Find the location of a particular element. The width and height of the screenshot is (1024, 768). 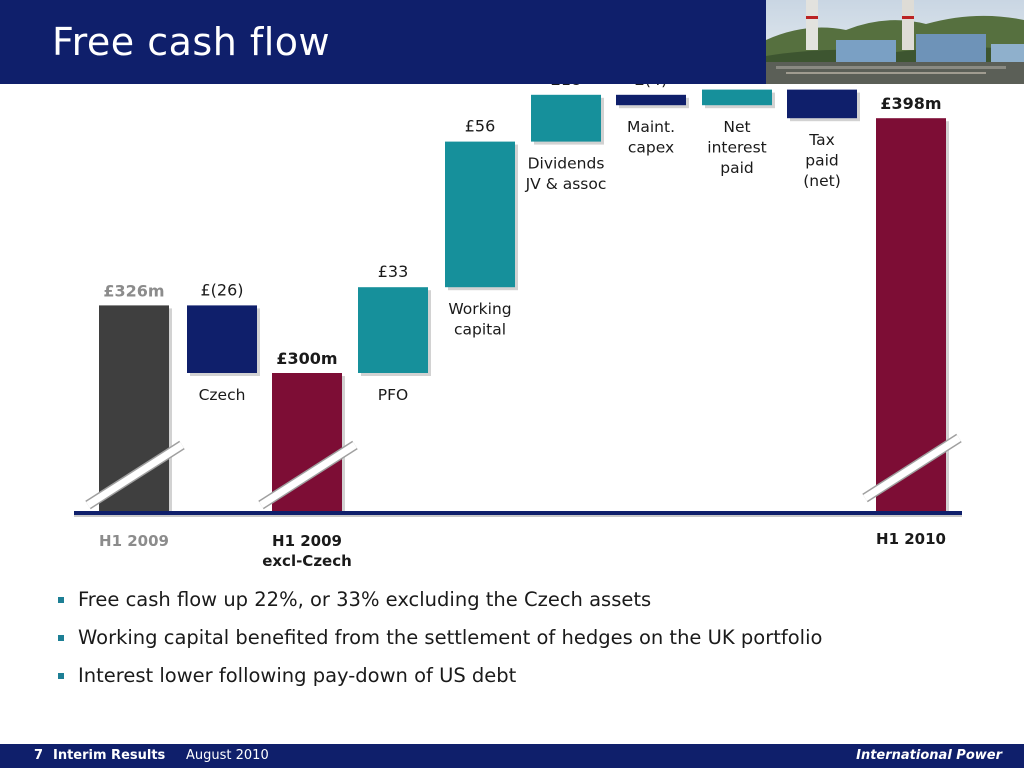

power-station-image is located at coordinates (895, 42).